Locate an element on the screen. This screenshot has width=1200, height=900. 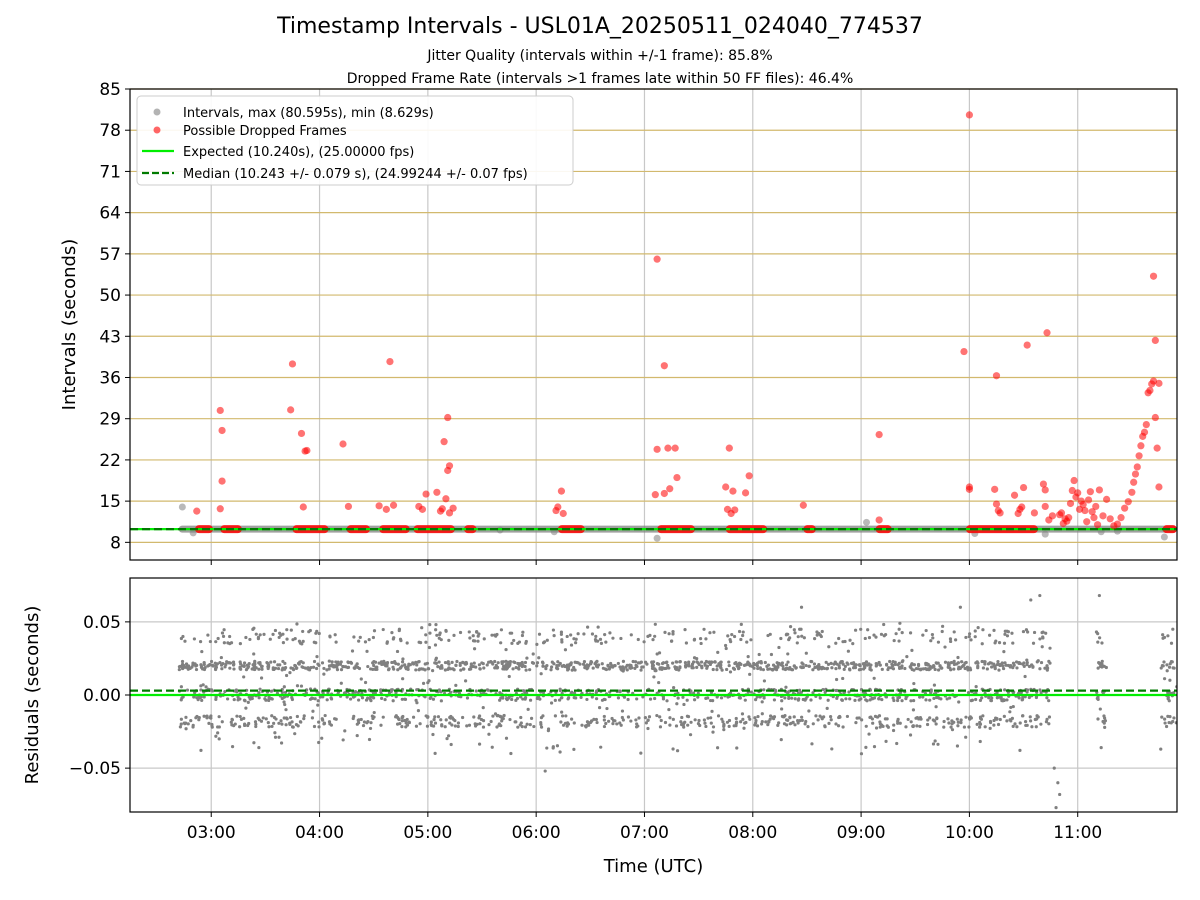
legend-entry-label: Possible Dropped Frames is located at coordinates (265, 131).